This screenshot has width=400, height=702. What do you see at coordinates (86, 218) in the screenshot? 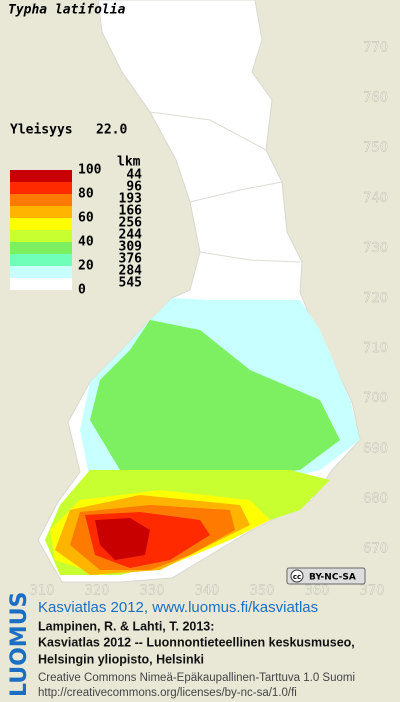
I see `legend-scale-label: 60` at bounding box center [86, 218].